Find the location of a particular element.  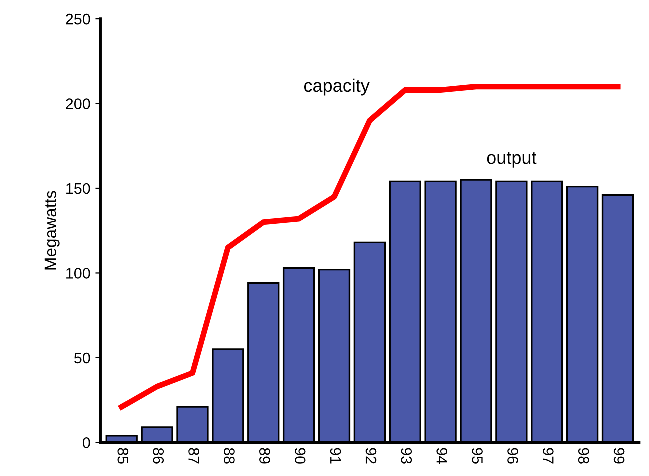

x-tick-label: 89 is located at coordinates (265, 456).